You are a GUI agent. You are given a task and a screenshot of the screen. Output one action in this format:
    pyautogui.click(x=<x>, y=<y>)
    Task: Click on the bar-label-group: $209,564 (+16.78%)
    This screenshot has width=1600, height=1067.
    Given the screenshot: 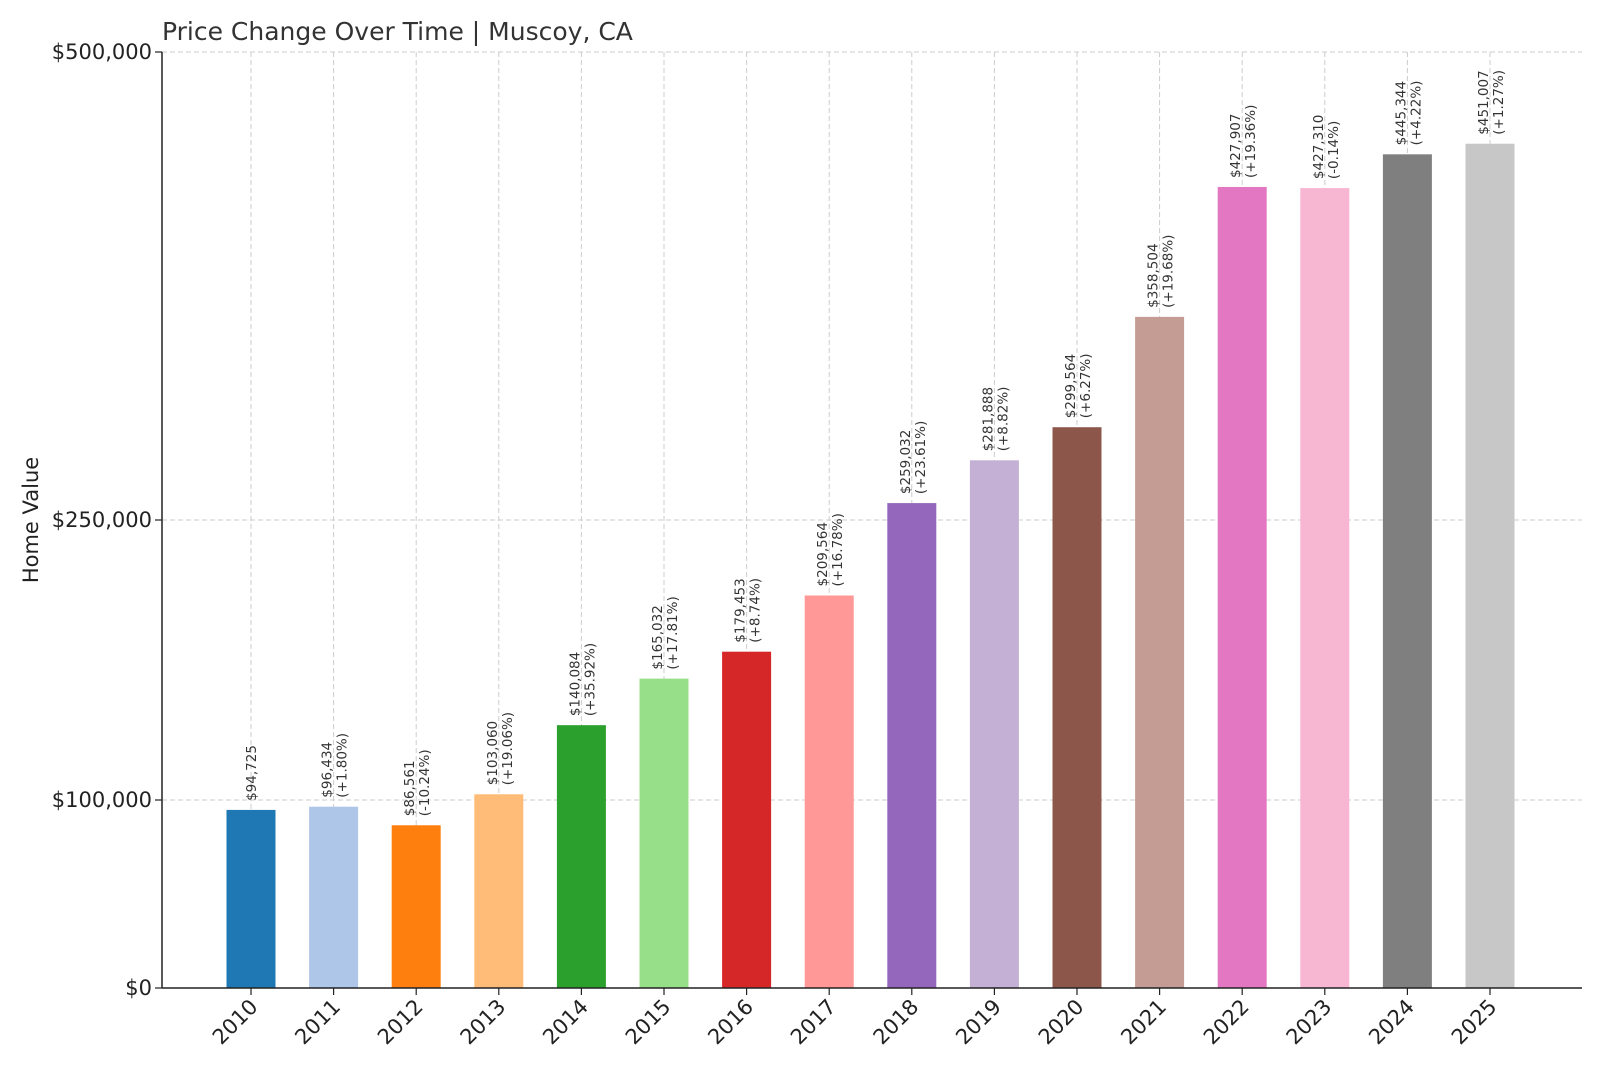 What is the action you would take?
    pyautogui.click(x=830, y=549)
    